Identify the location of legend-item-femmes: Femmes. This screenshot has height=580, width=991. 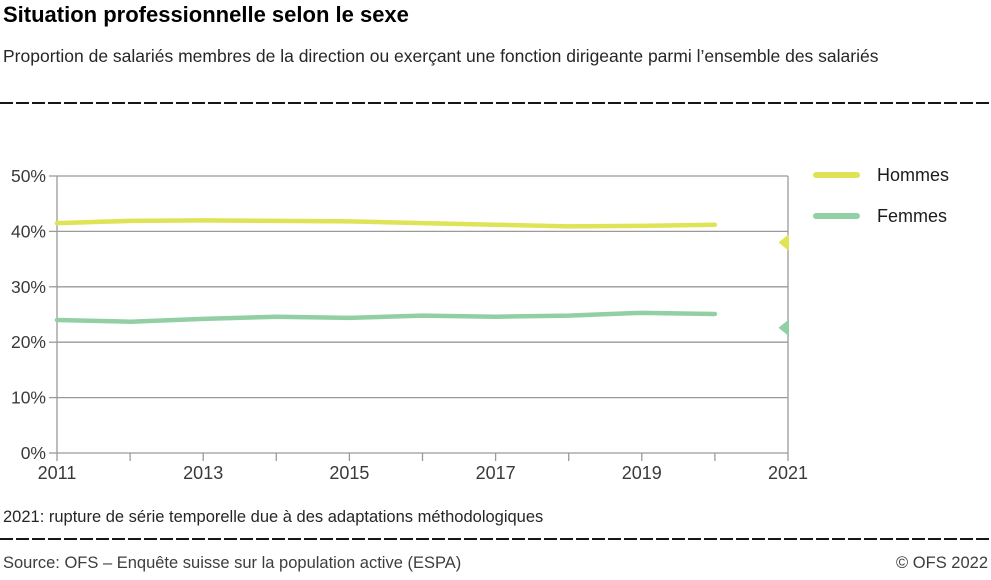
(881, 215).